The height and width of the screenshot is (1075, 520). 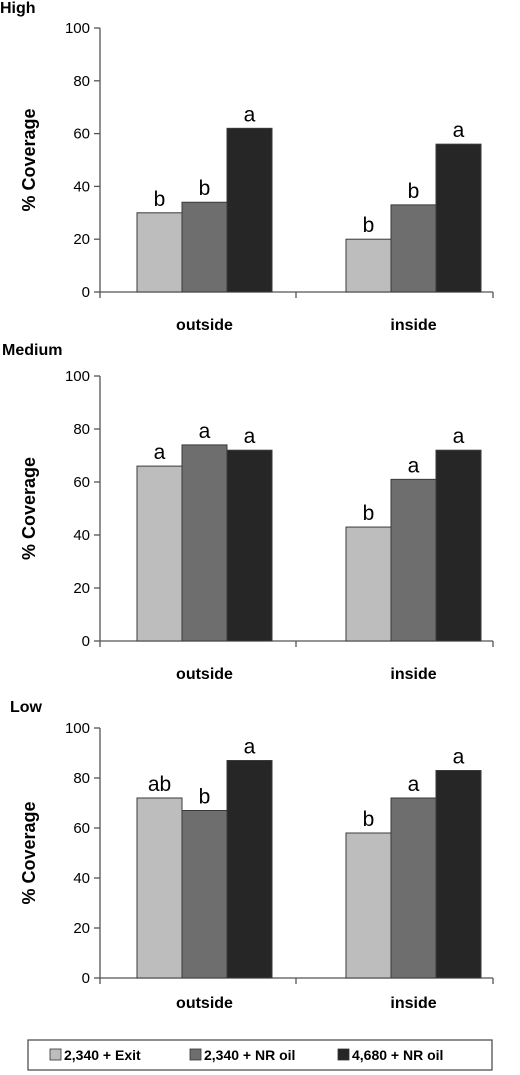 What do you see at coordinates (249, 1055) in the screenshot?
I see `legend-entry: 2,340 + NR oil` at bounding box center [249, 1055].